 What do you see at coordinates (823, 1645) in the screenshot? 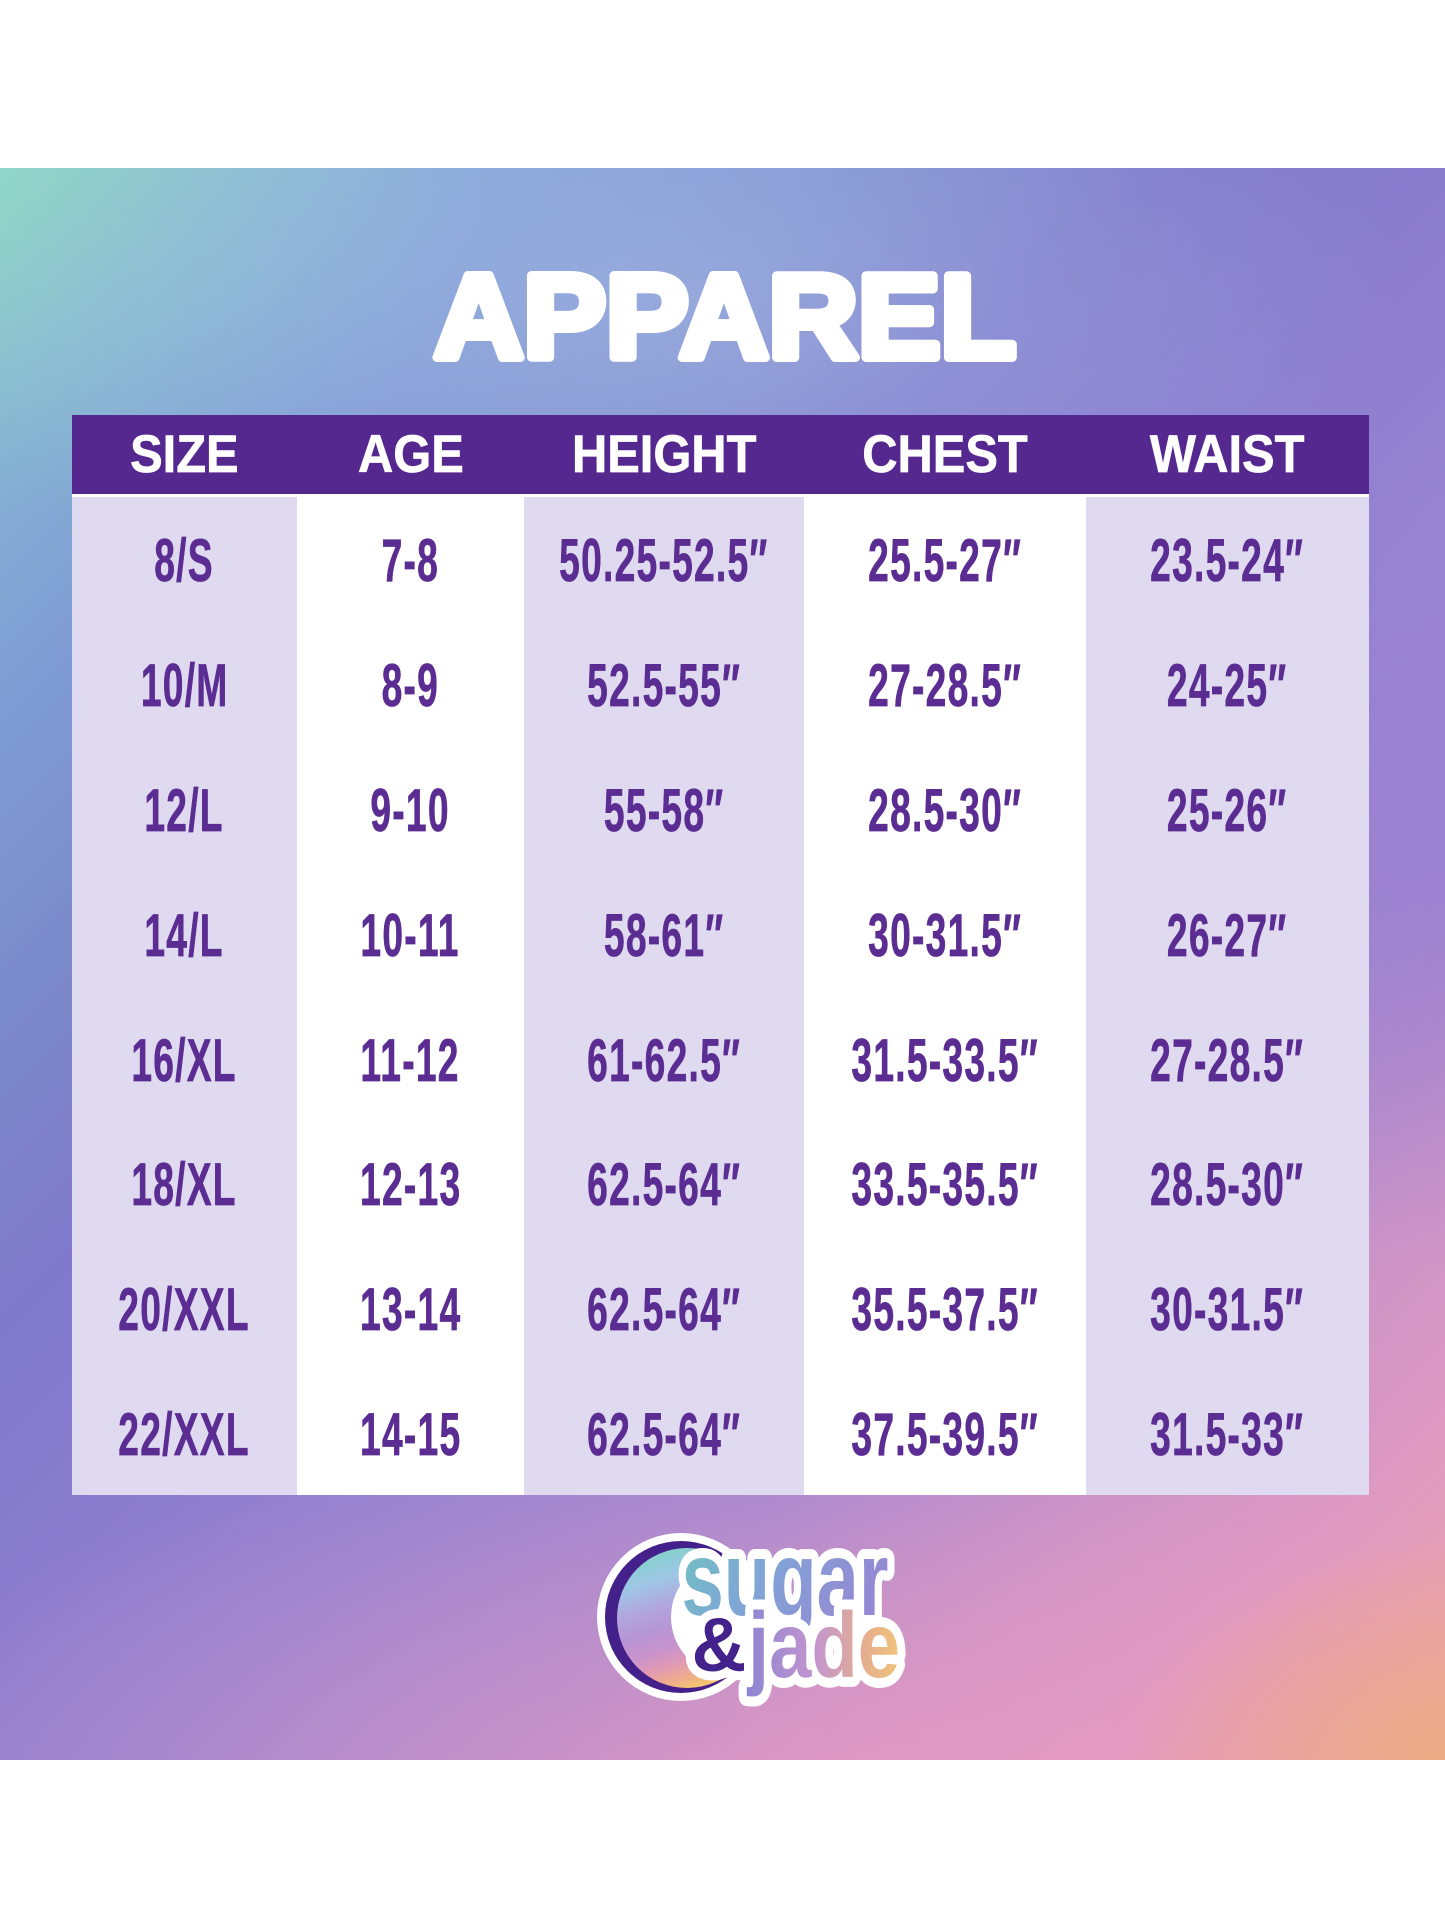
I see `svg-text: jade` at bounding box center [823, 1645].